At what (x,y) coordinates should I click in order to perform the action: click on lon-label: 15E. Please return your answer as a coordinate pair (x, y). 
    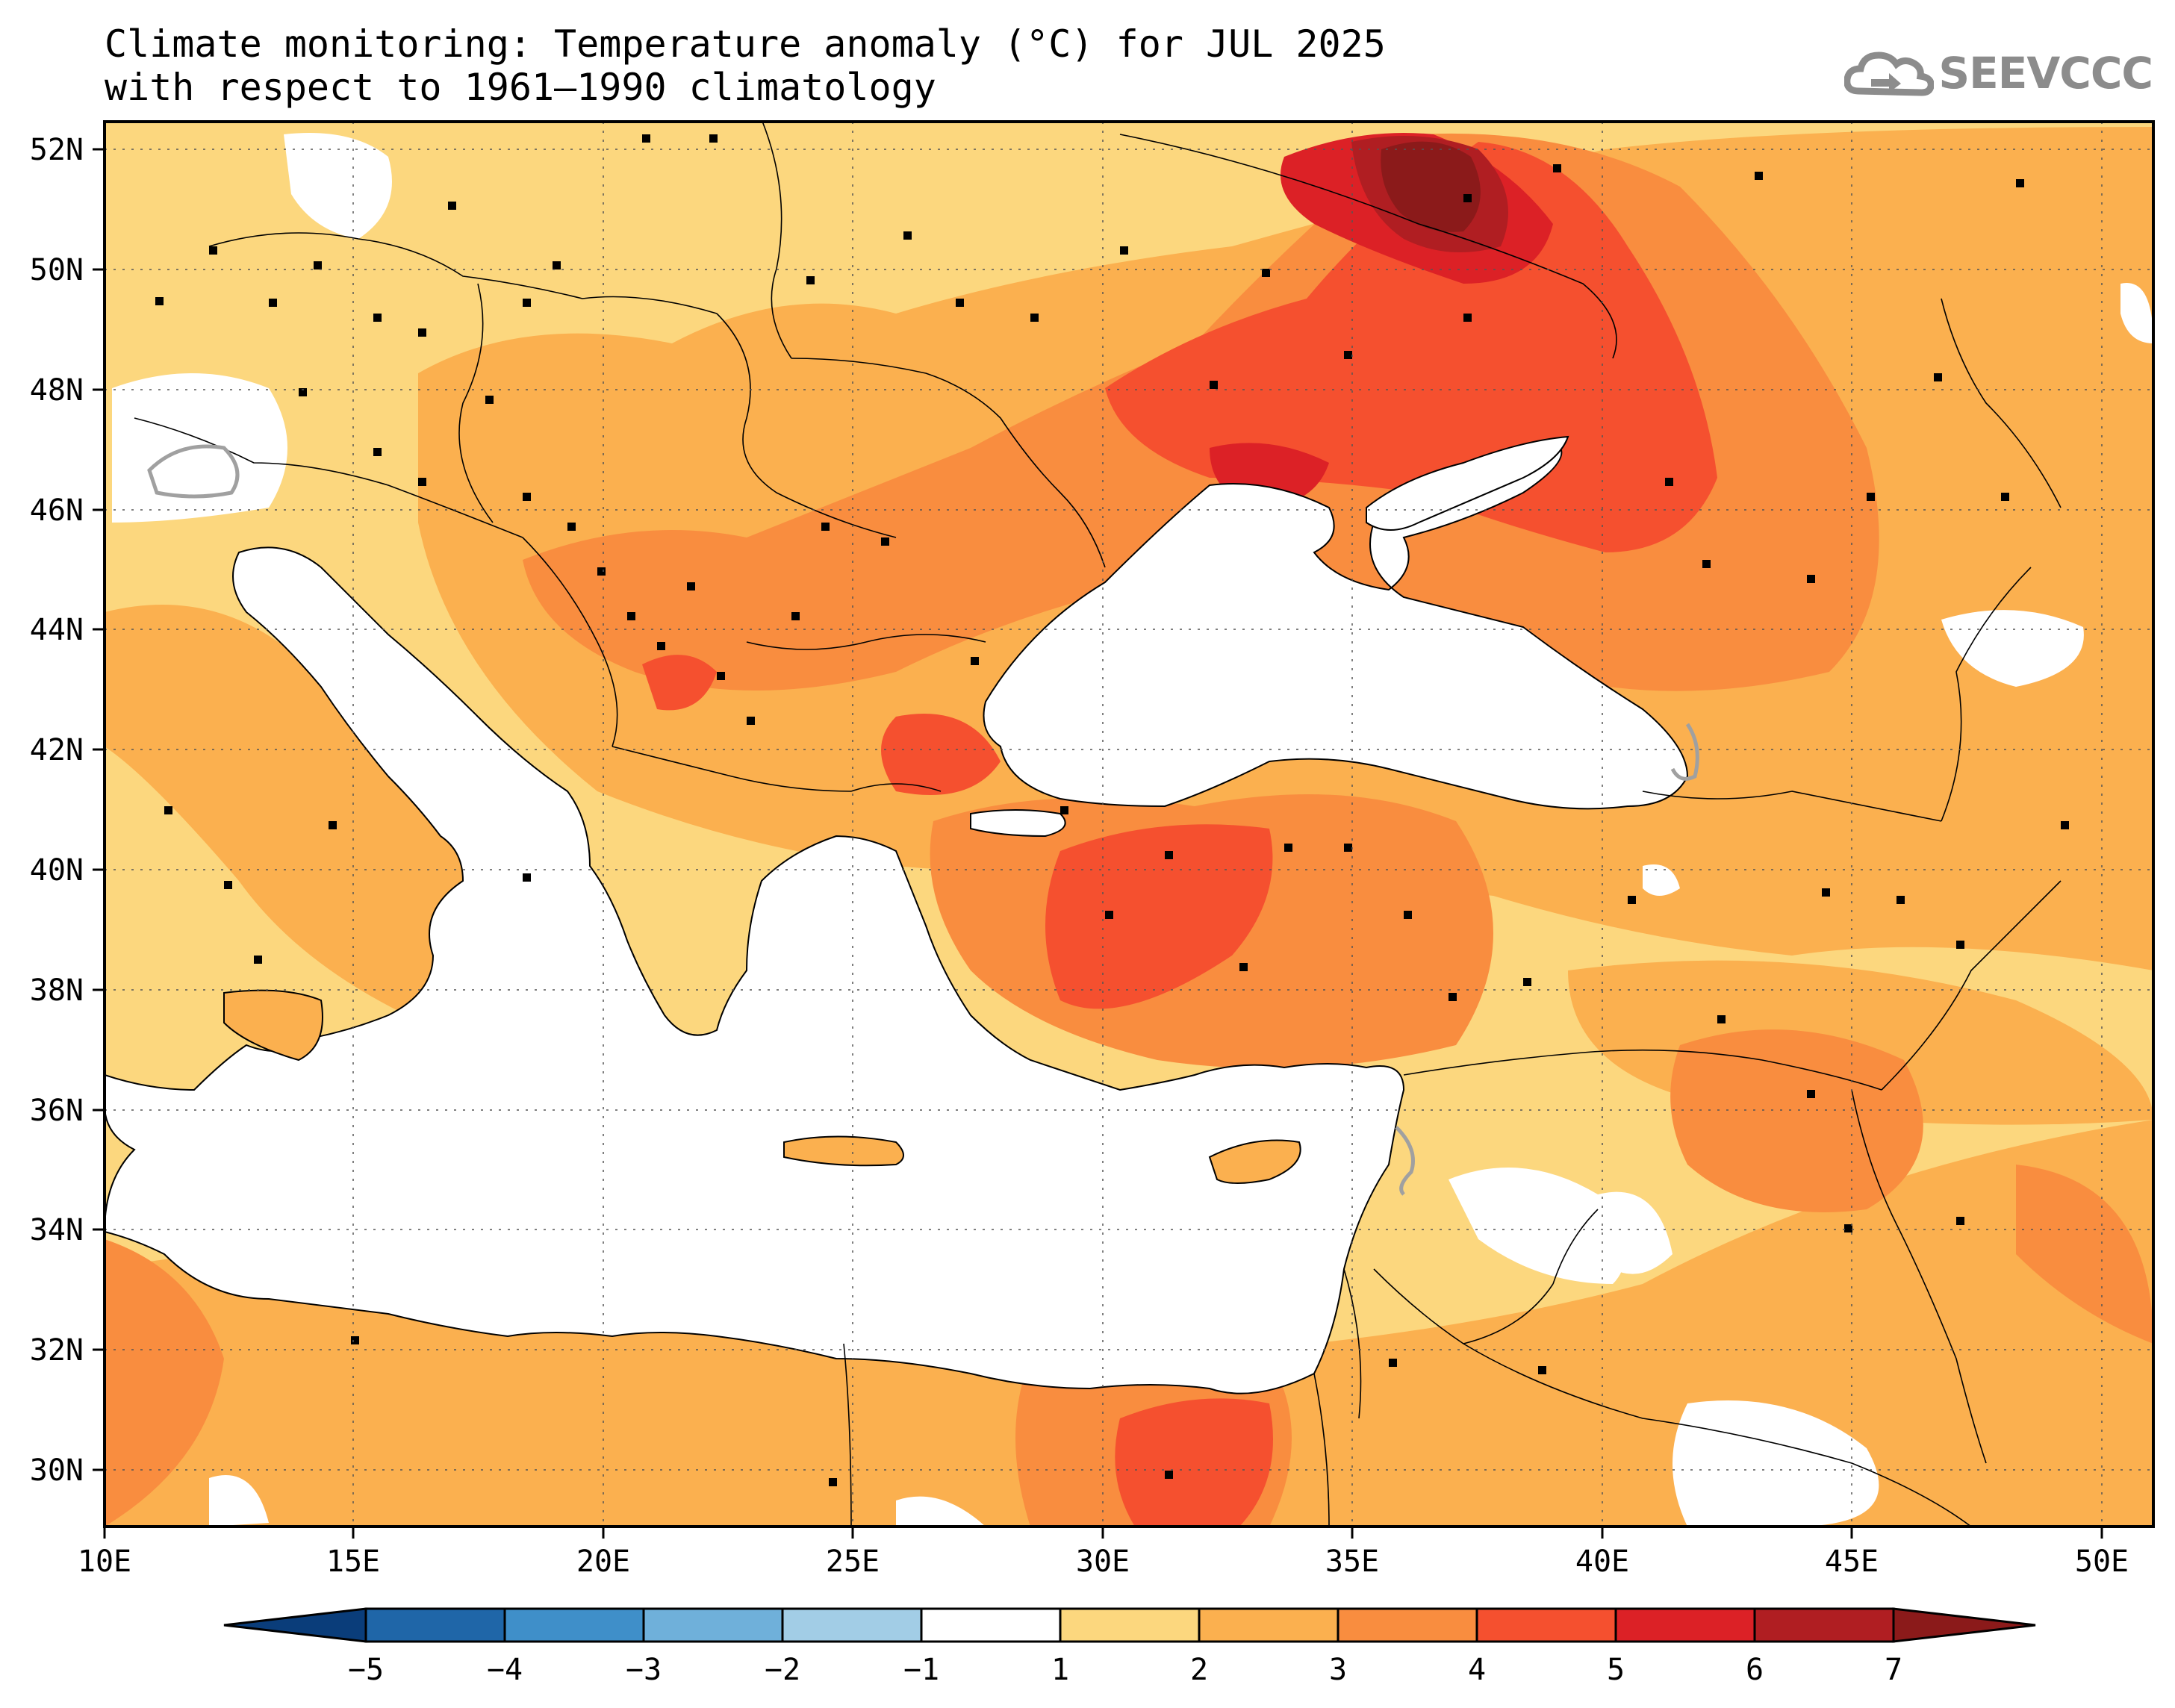
    Looking at the image, I should click on (353, 1562).